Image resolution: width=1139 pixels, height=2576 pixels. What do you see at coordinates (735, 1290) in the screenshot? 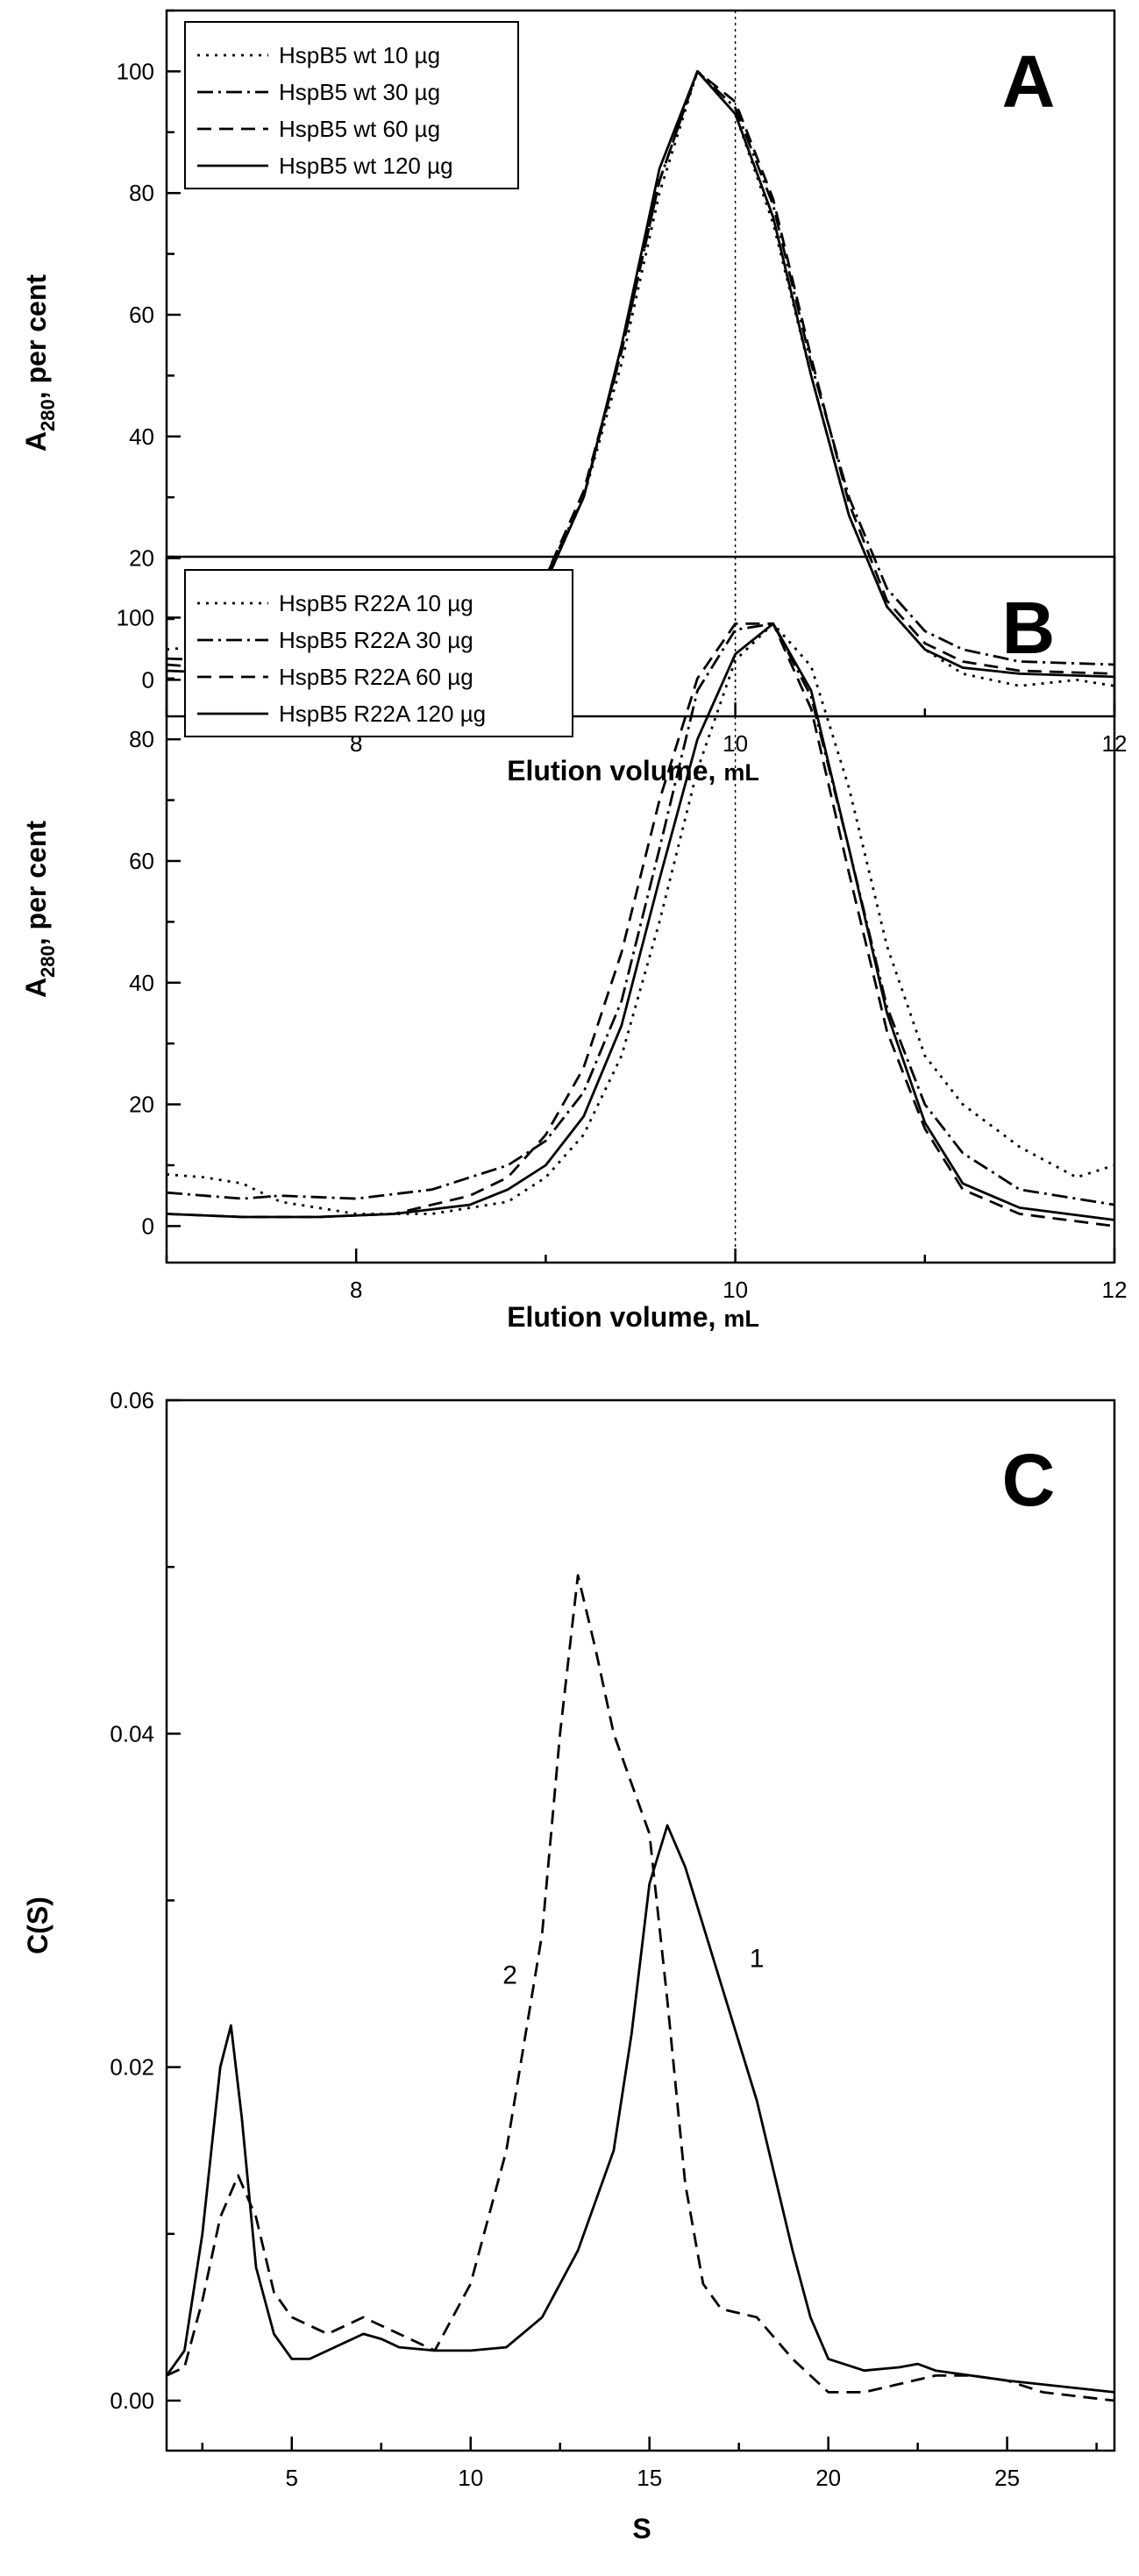
I see `panel-b-x-tick-label: 10` at bounding box center [735, 1290].